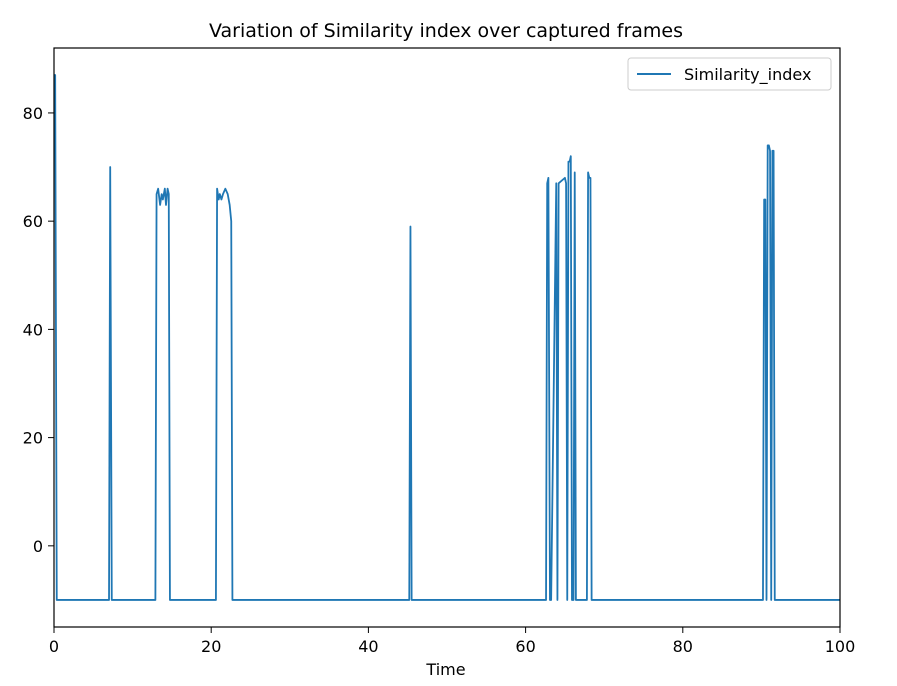 This screenshot has height=686, width=897. What do you see at coordinates (452, 641) in the screenshot?
I see `x-axis-ticks: 0 20 40 60 80 100` at bounding box center [452, 641].